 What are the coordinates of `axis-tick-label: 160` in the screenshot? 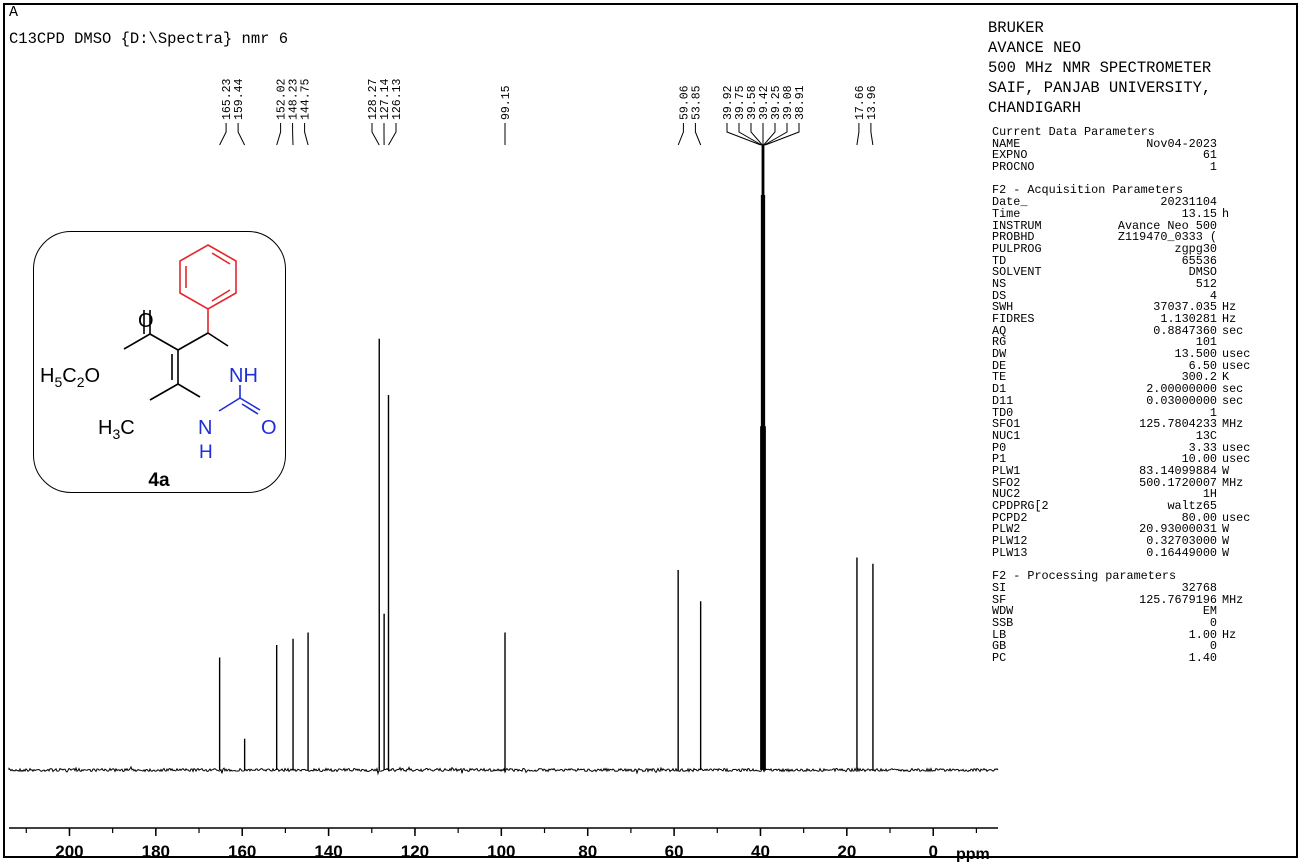 It's located at (242, 851).